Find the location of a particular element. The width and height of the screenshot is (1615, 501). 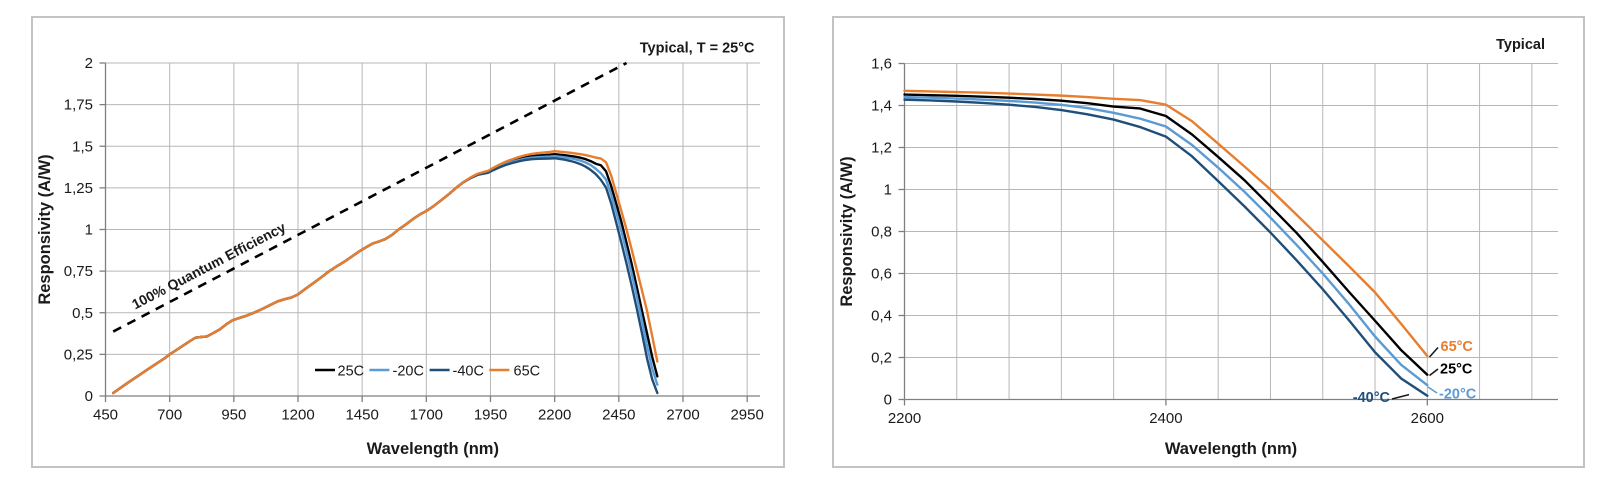

y-tick-label: 0,8 is located at coordinates (881, 232).